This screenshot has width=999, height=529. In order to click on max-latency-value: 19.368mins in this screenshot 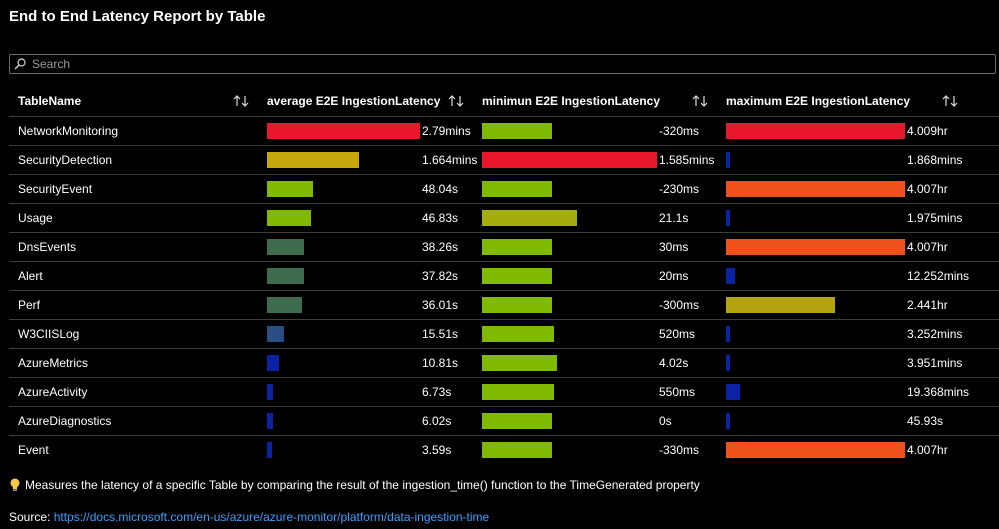, I will do `click(938, 392)`.